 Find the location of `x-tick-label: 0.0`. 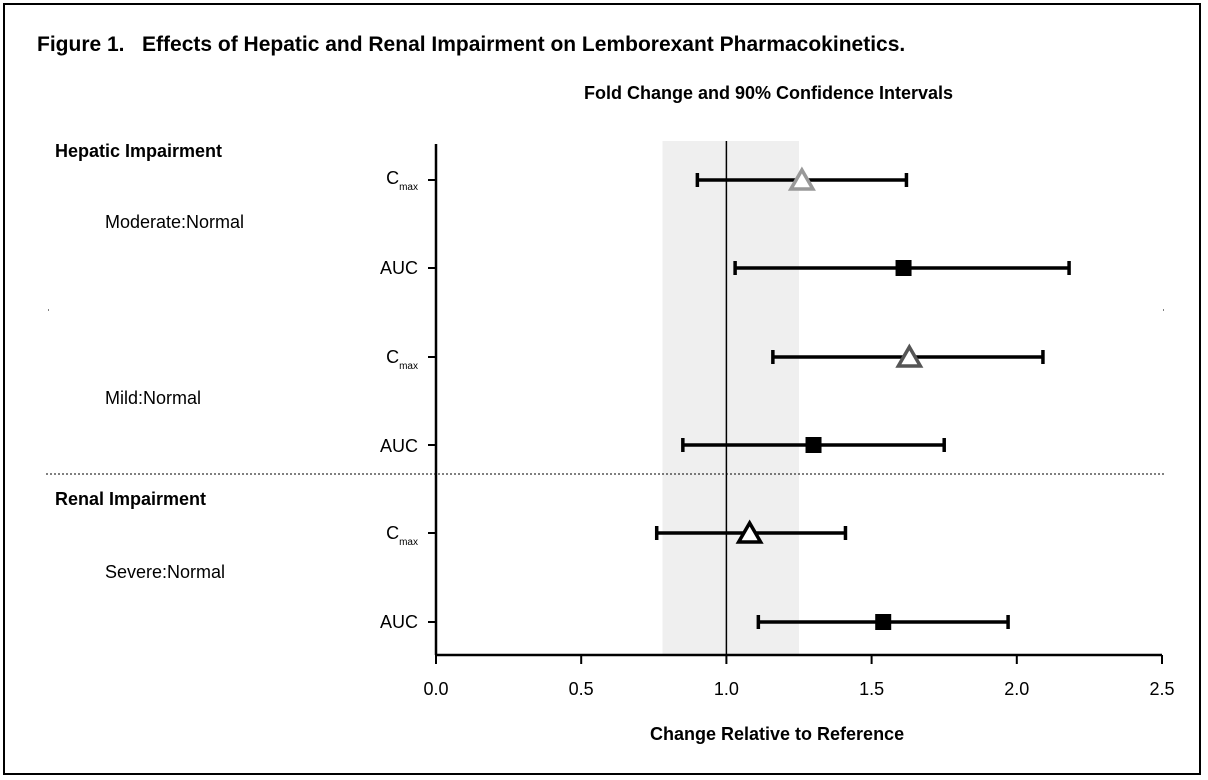

x-tick-label: 0.0 is located at coordinates (436, 689).